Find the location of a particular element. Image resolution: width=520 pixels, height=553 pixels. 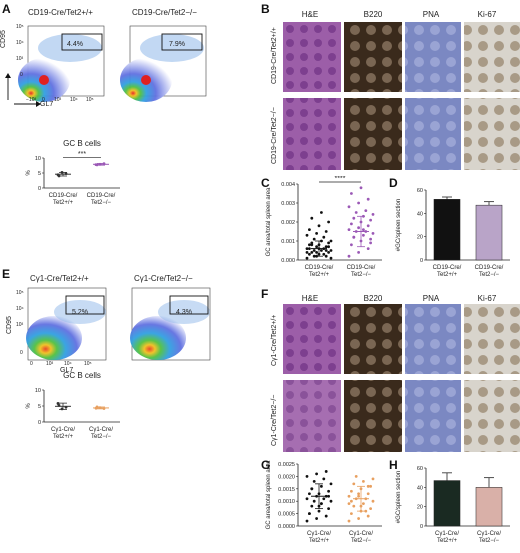

y-tick-label: 40 is located at coordinates (420, 488).